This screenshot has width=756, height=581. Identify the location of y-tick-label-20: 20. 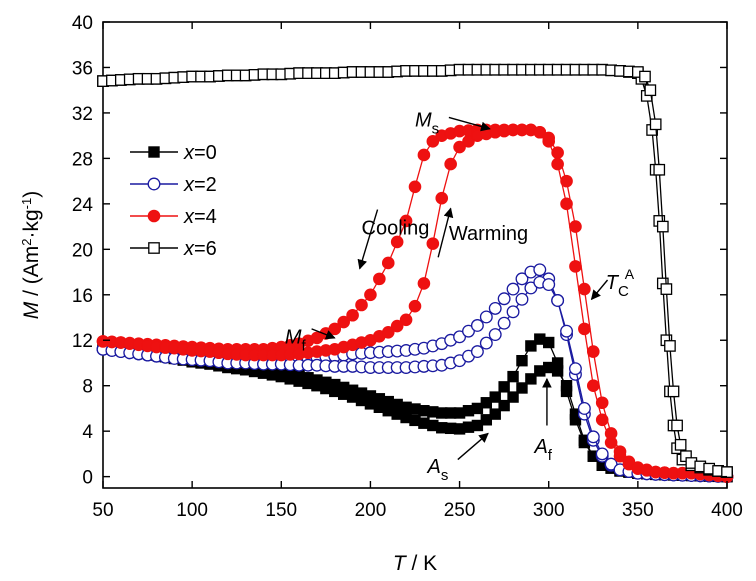
(82, 250).